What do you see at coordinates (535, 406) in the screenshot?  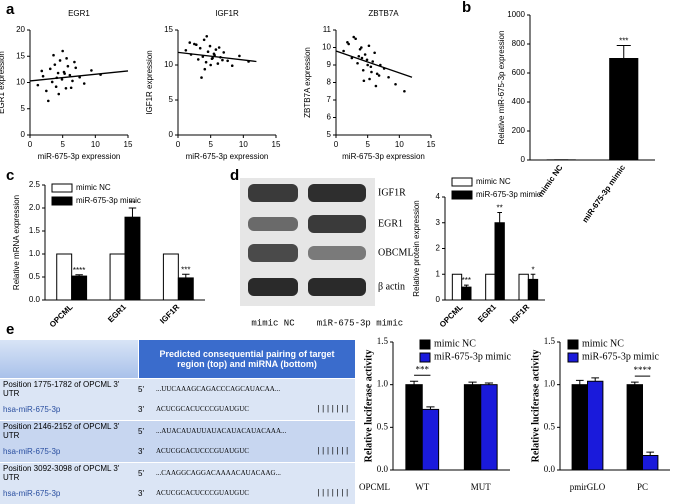 I see `y-axis-label: Relative luciferase activity` at bounding box center [535, 406].